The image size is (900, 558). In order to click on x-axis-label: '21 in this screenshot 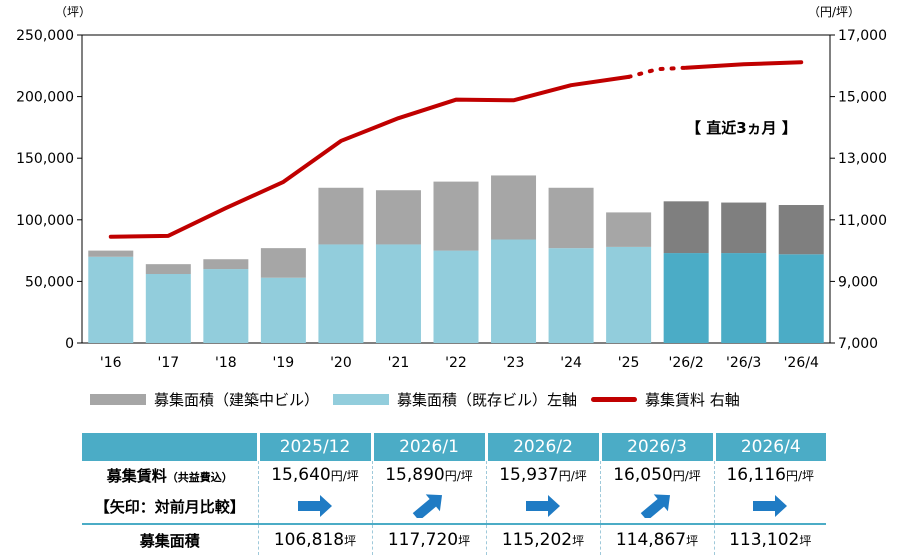, I will do `click(399, 363)`.